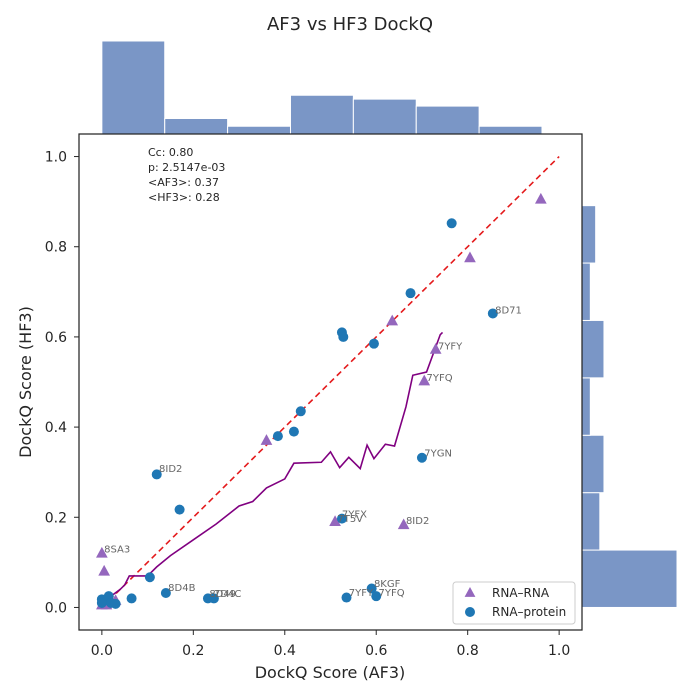  What do you see at coordinates (193, 651) in the screenshot?
I see `x-tick-label: 0.2` at bounding box center [193, 651].